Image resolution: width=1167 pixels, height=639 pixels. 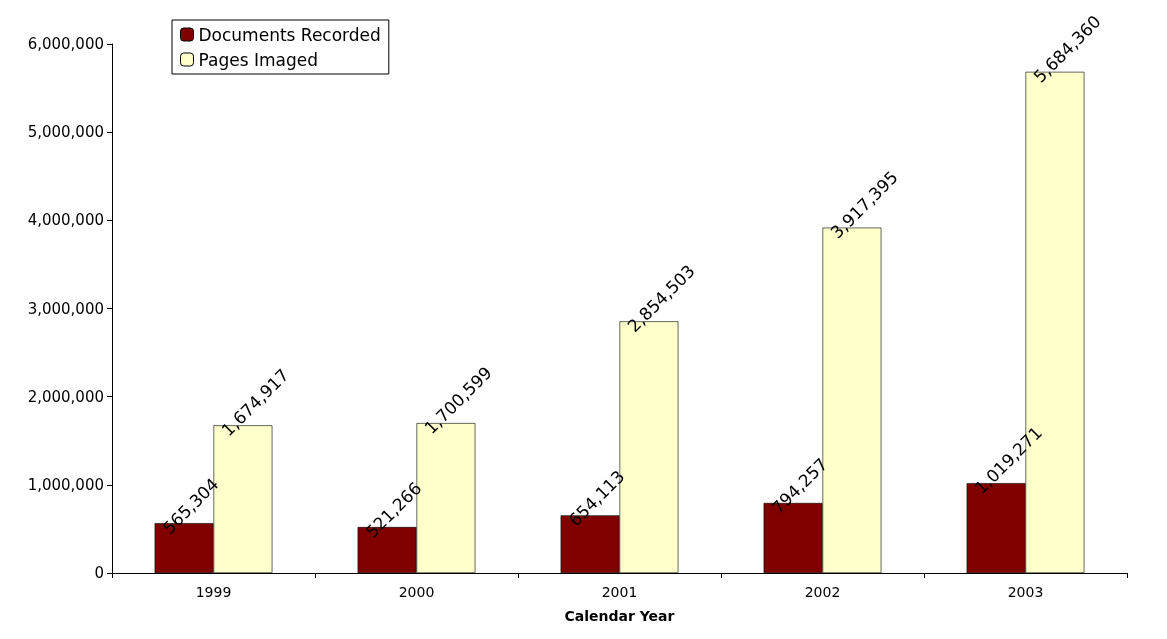 I want to click on x-tick-label: 2003, so click(x=1025, y=592).